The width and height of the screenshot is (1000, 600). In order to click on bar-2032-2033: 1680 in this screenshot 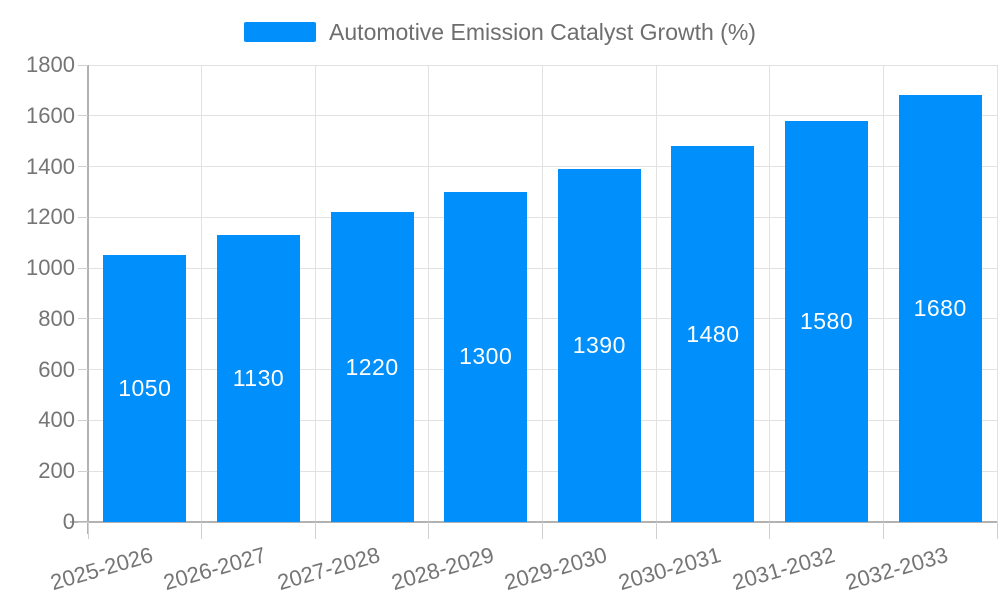, I will do `click(940, 308)`.